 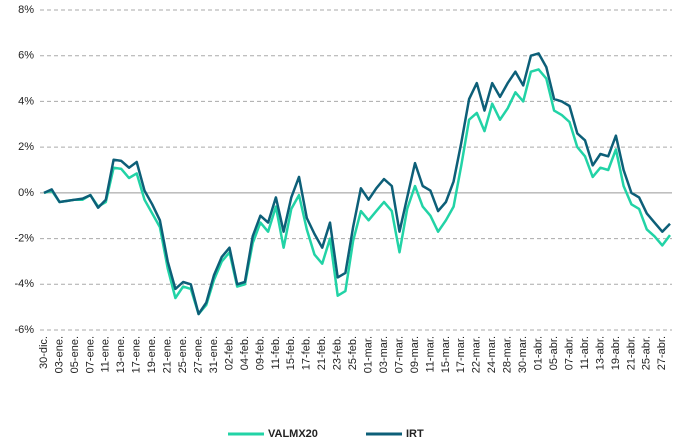 I want to click on y-tick-label: 8%, so click(x=26, y=10).